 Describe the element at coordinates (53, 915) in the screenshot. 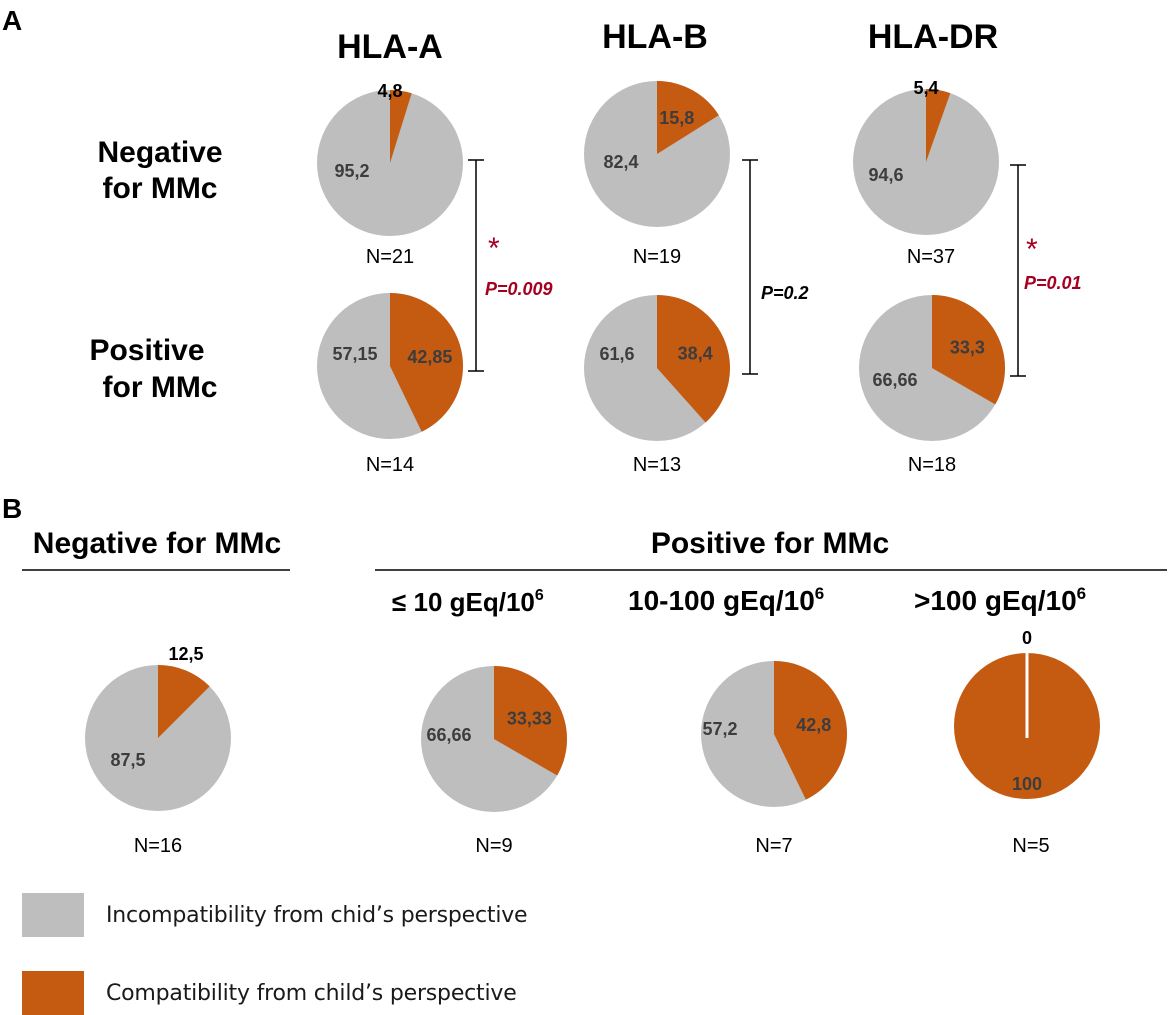

I see `legend-swatch-incompatible` at that location.